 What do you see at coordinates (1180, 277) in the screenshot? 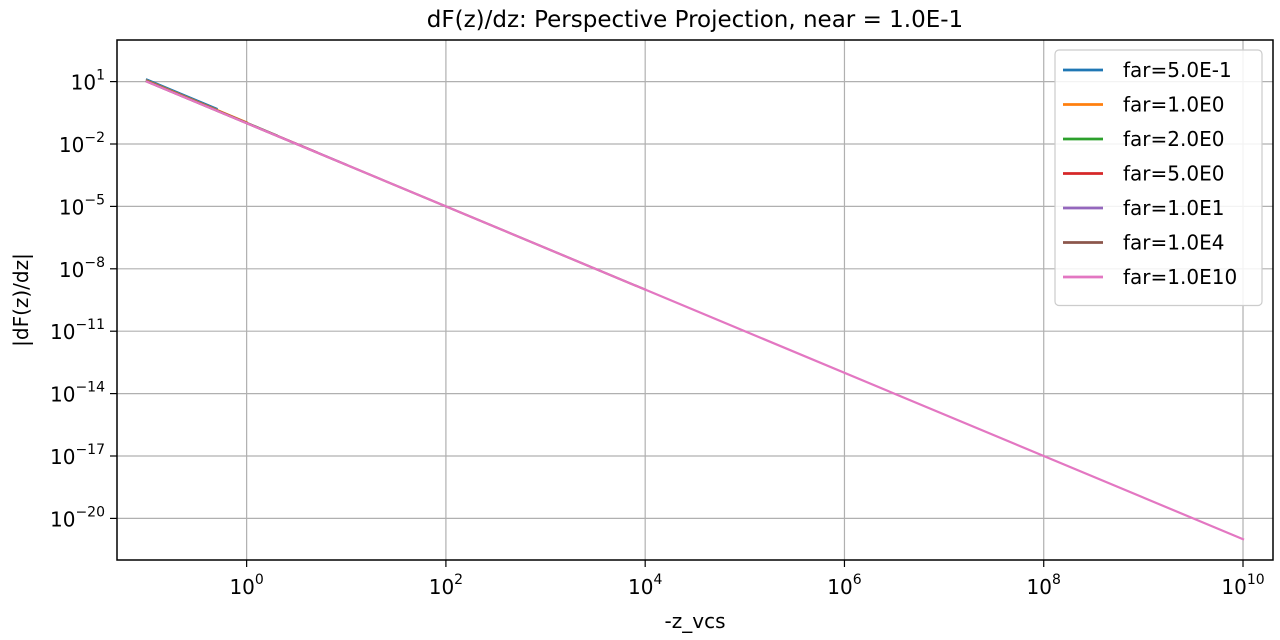
I see `legend-label: far=1.0E10` at bounding box center [1180, 277].